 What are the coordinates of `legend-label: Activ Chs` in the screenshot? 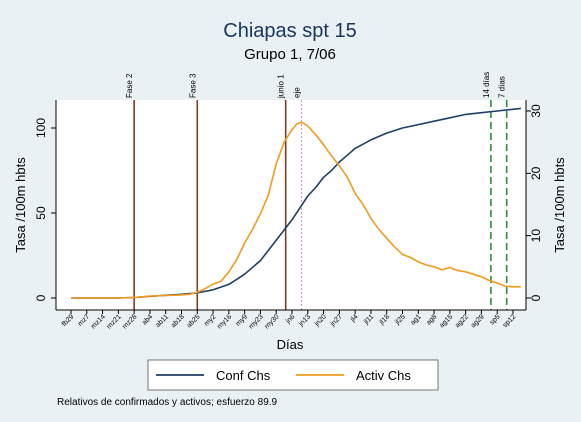 It's located at (383, 375).